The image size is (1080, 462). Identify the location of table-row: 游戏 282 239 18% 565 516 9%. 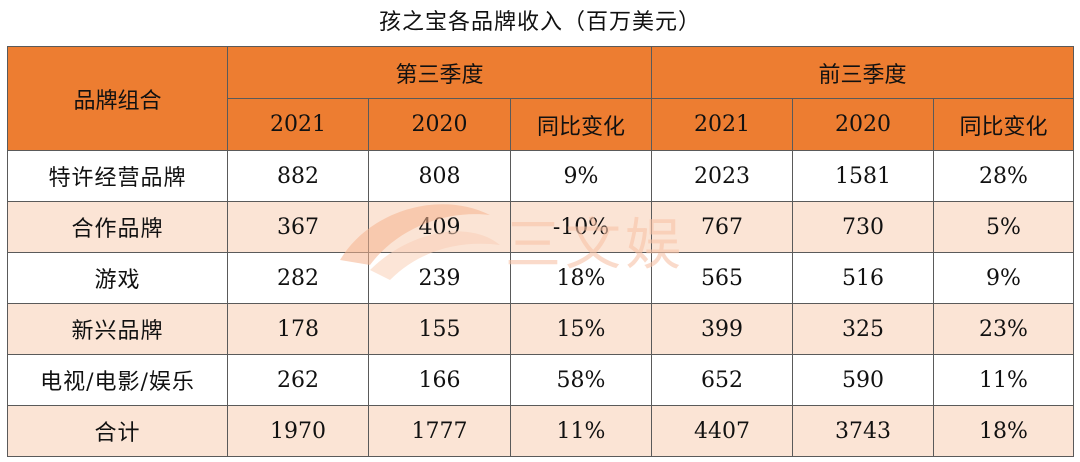
(540, 278).